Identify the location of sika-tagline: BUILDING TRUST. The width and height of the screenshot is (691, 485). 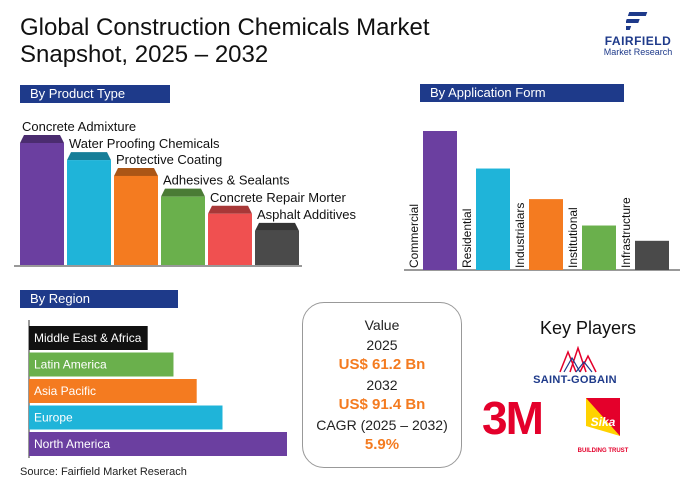
(603, 451).